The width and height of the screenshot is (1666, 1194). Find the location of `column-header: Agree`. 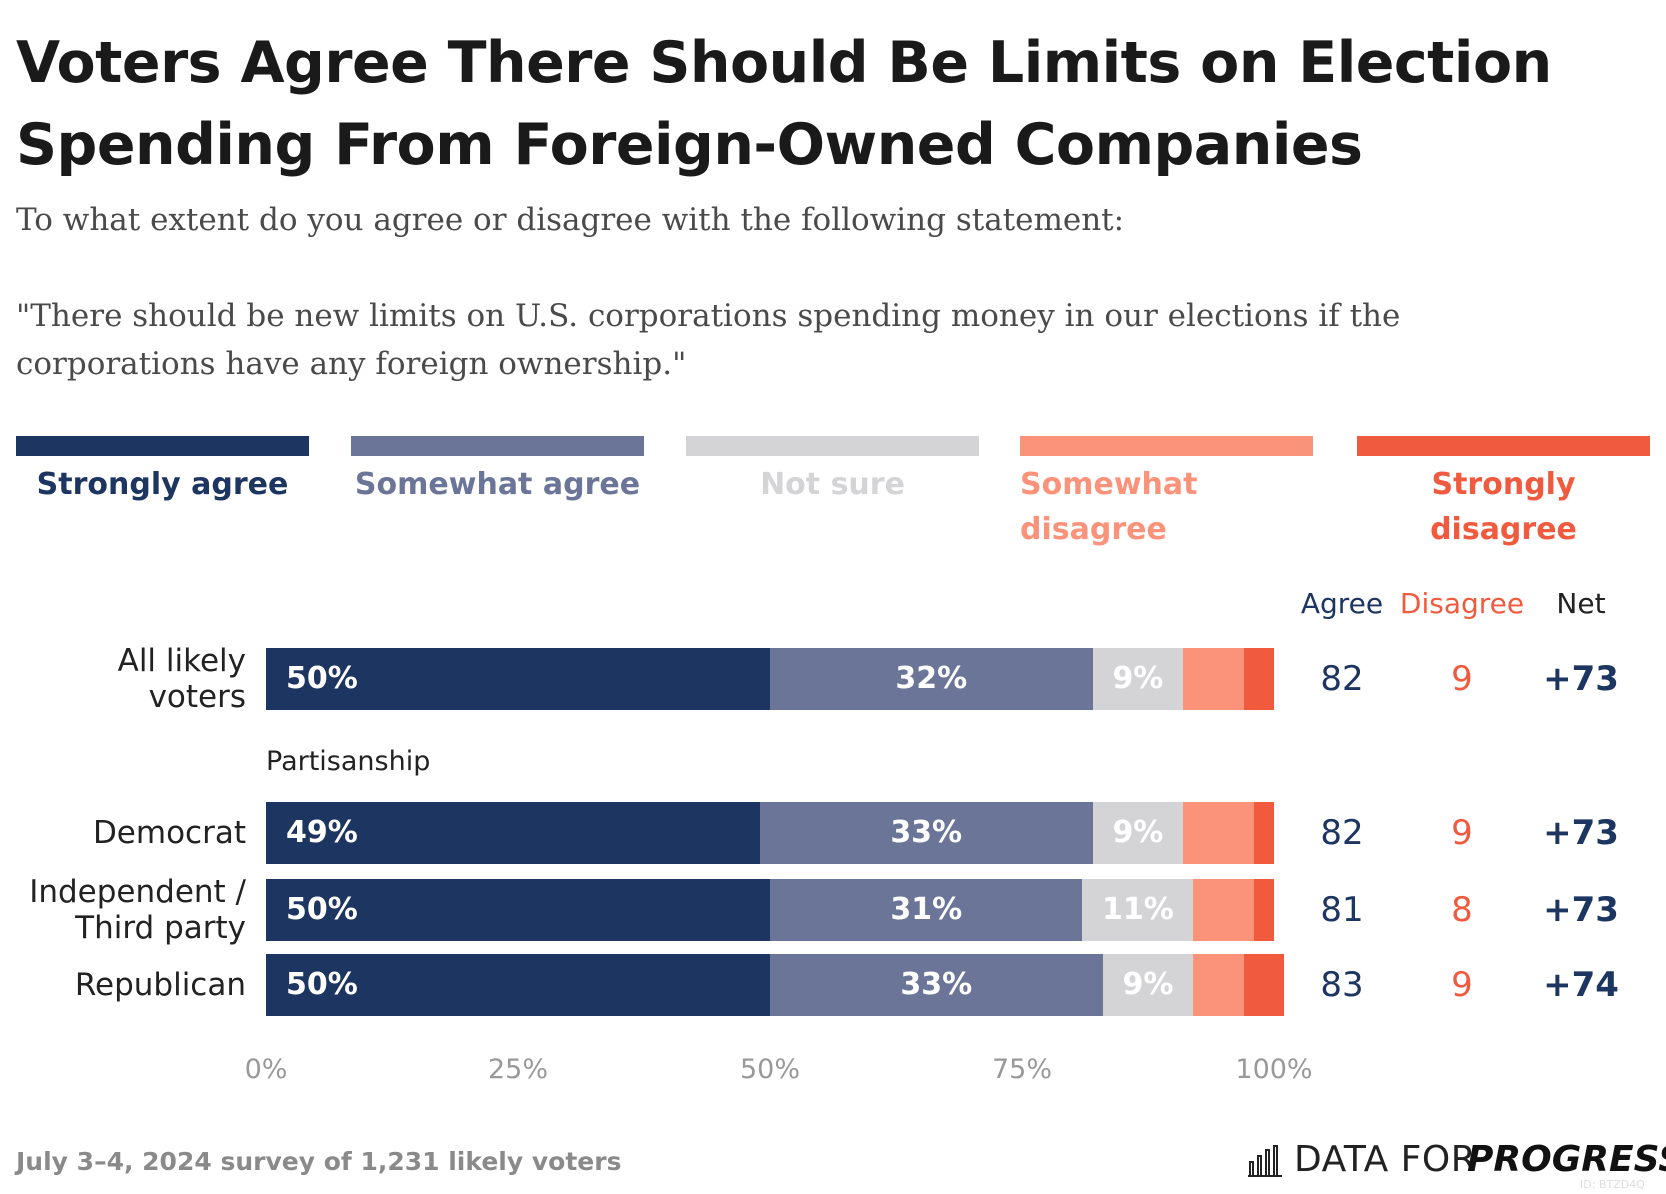

column-header: Agree is located at coordinates (1342, 603).